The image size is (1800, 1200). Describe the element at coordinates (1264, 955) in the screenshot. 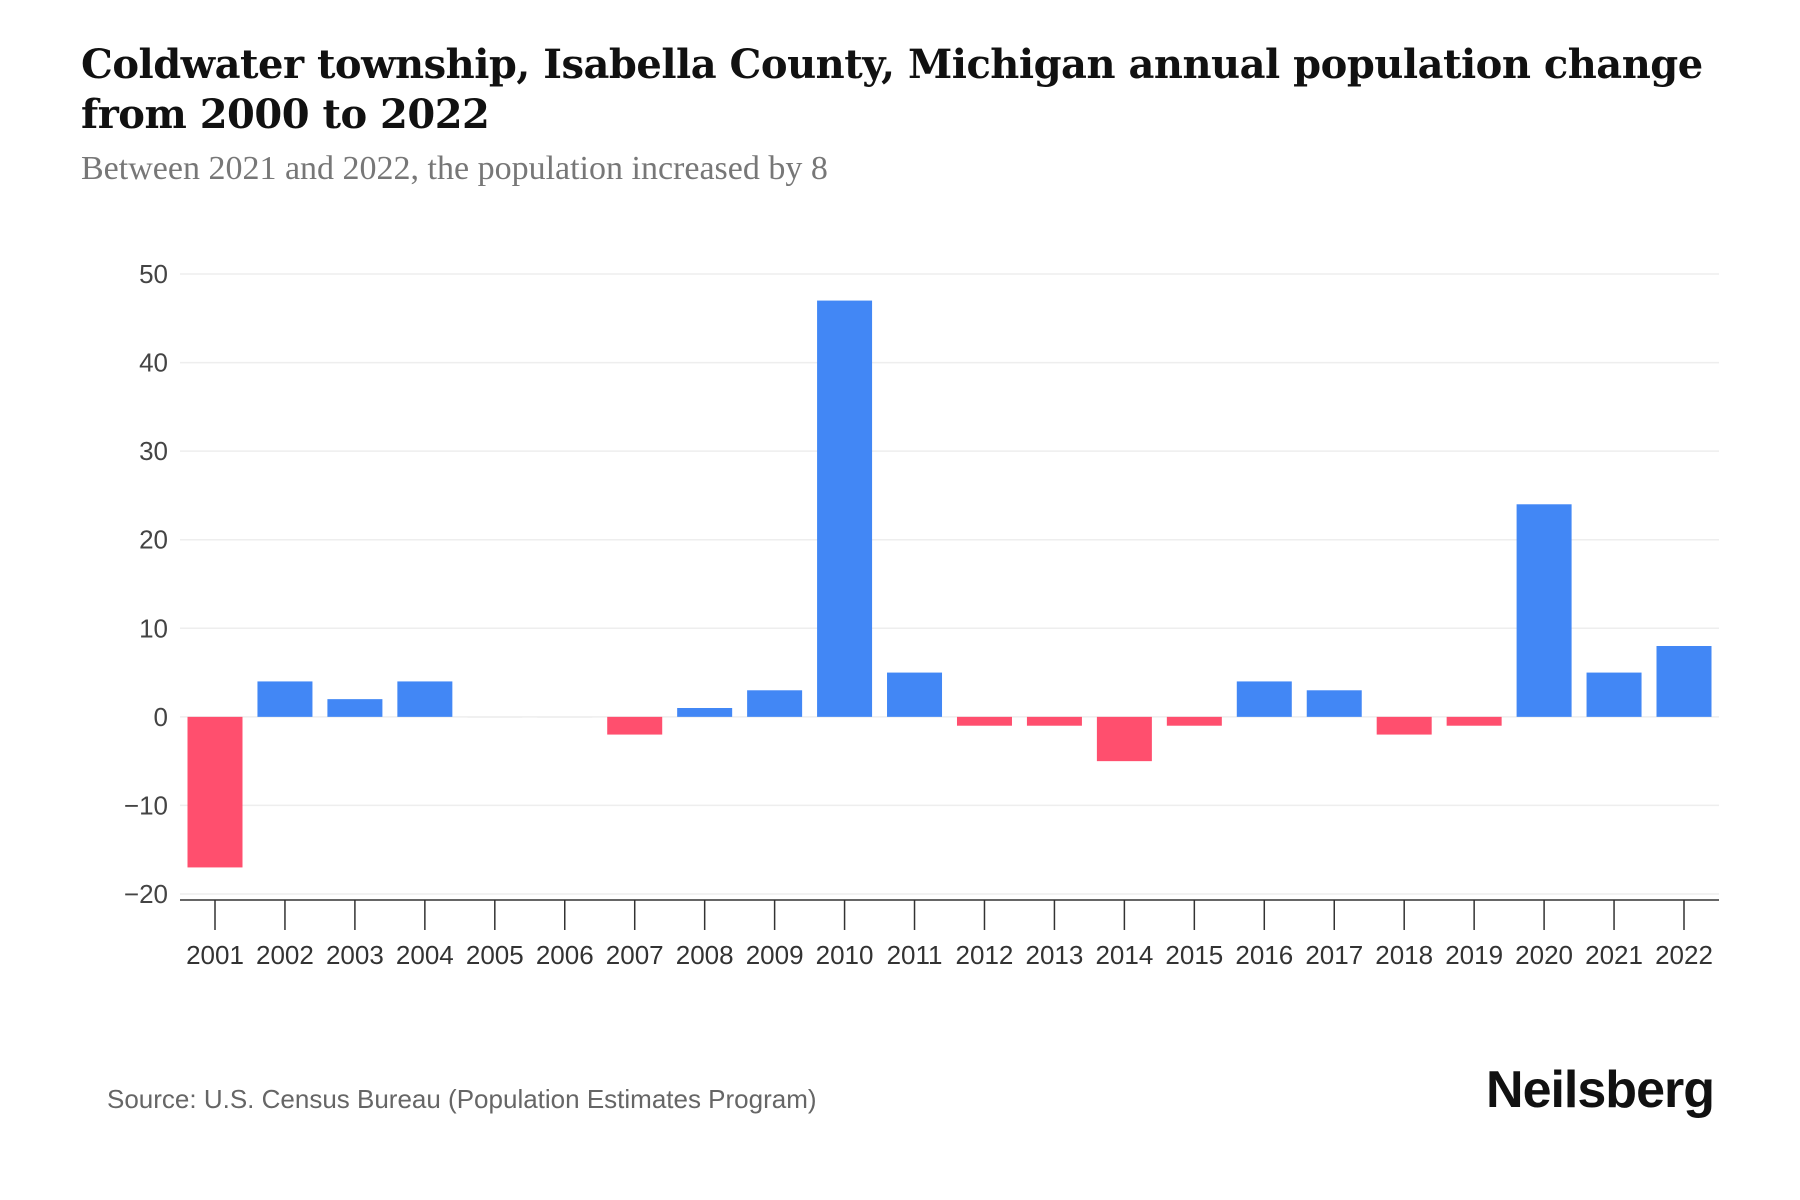

I see `x-tick-label: 2016` at that location.